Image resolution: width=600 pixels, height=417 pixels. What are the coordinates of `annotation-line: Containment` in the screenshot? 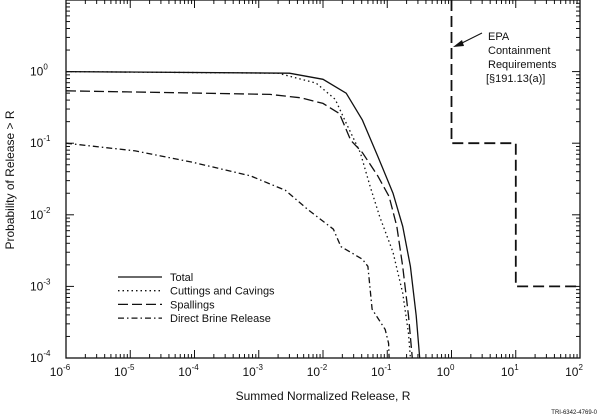 It's located at (519, 51).